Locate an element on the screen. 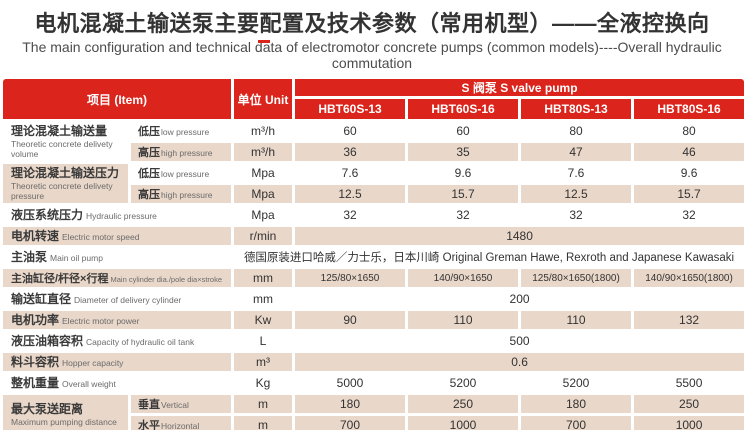 The height and width of the screenshot is (430, 744). header-model-3: HBT80S-13 is located at coordinates (576, 109).